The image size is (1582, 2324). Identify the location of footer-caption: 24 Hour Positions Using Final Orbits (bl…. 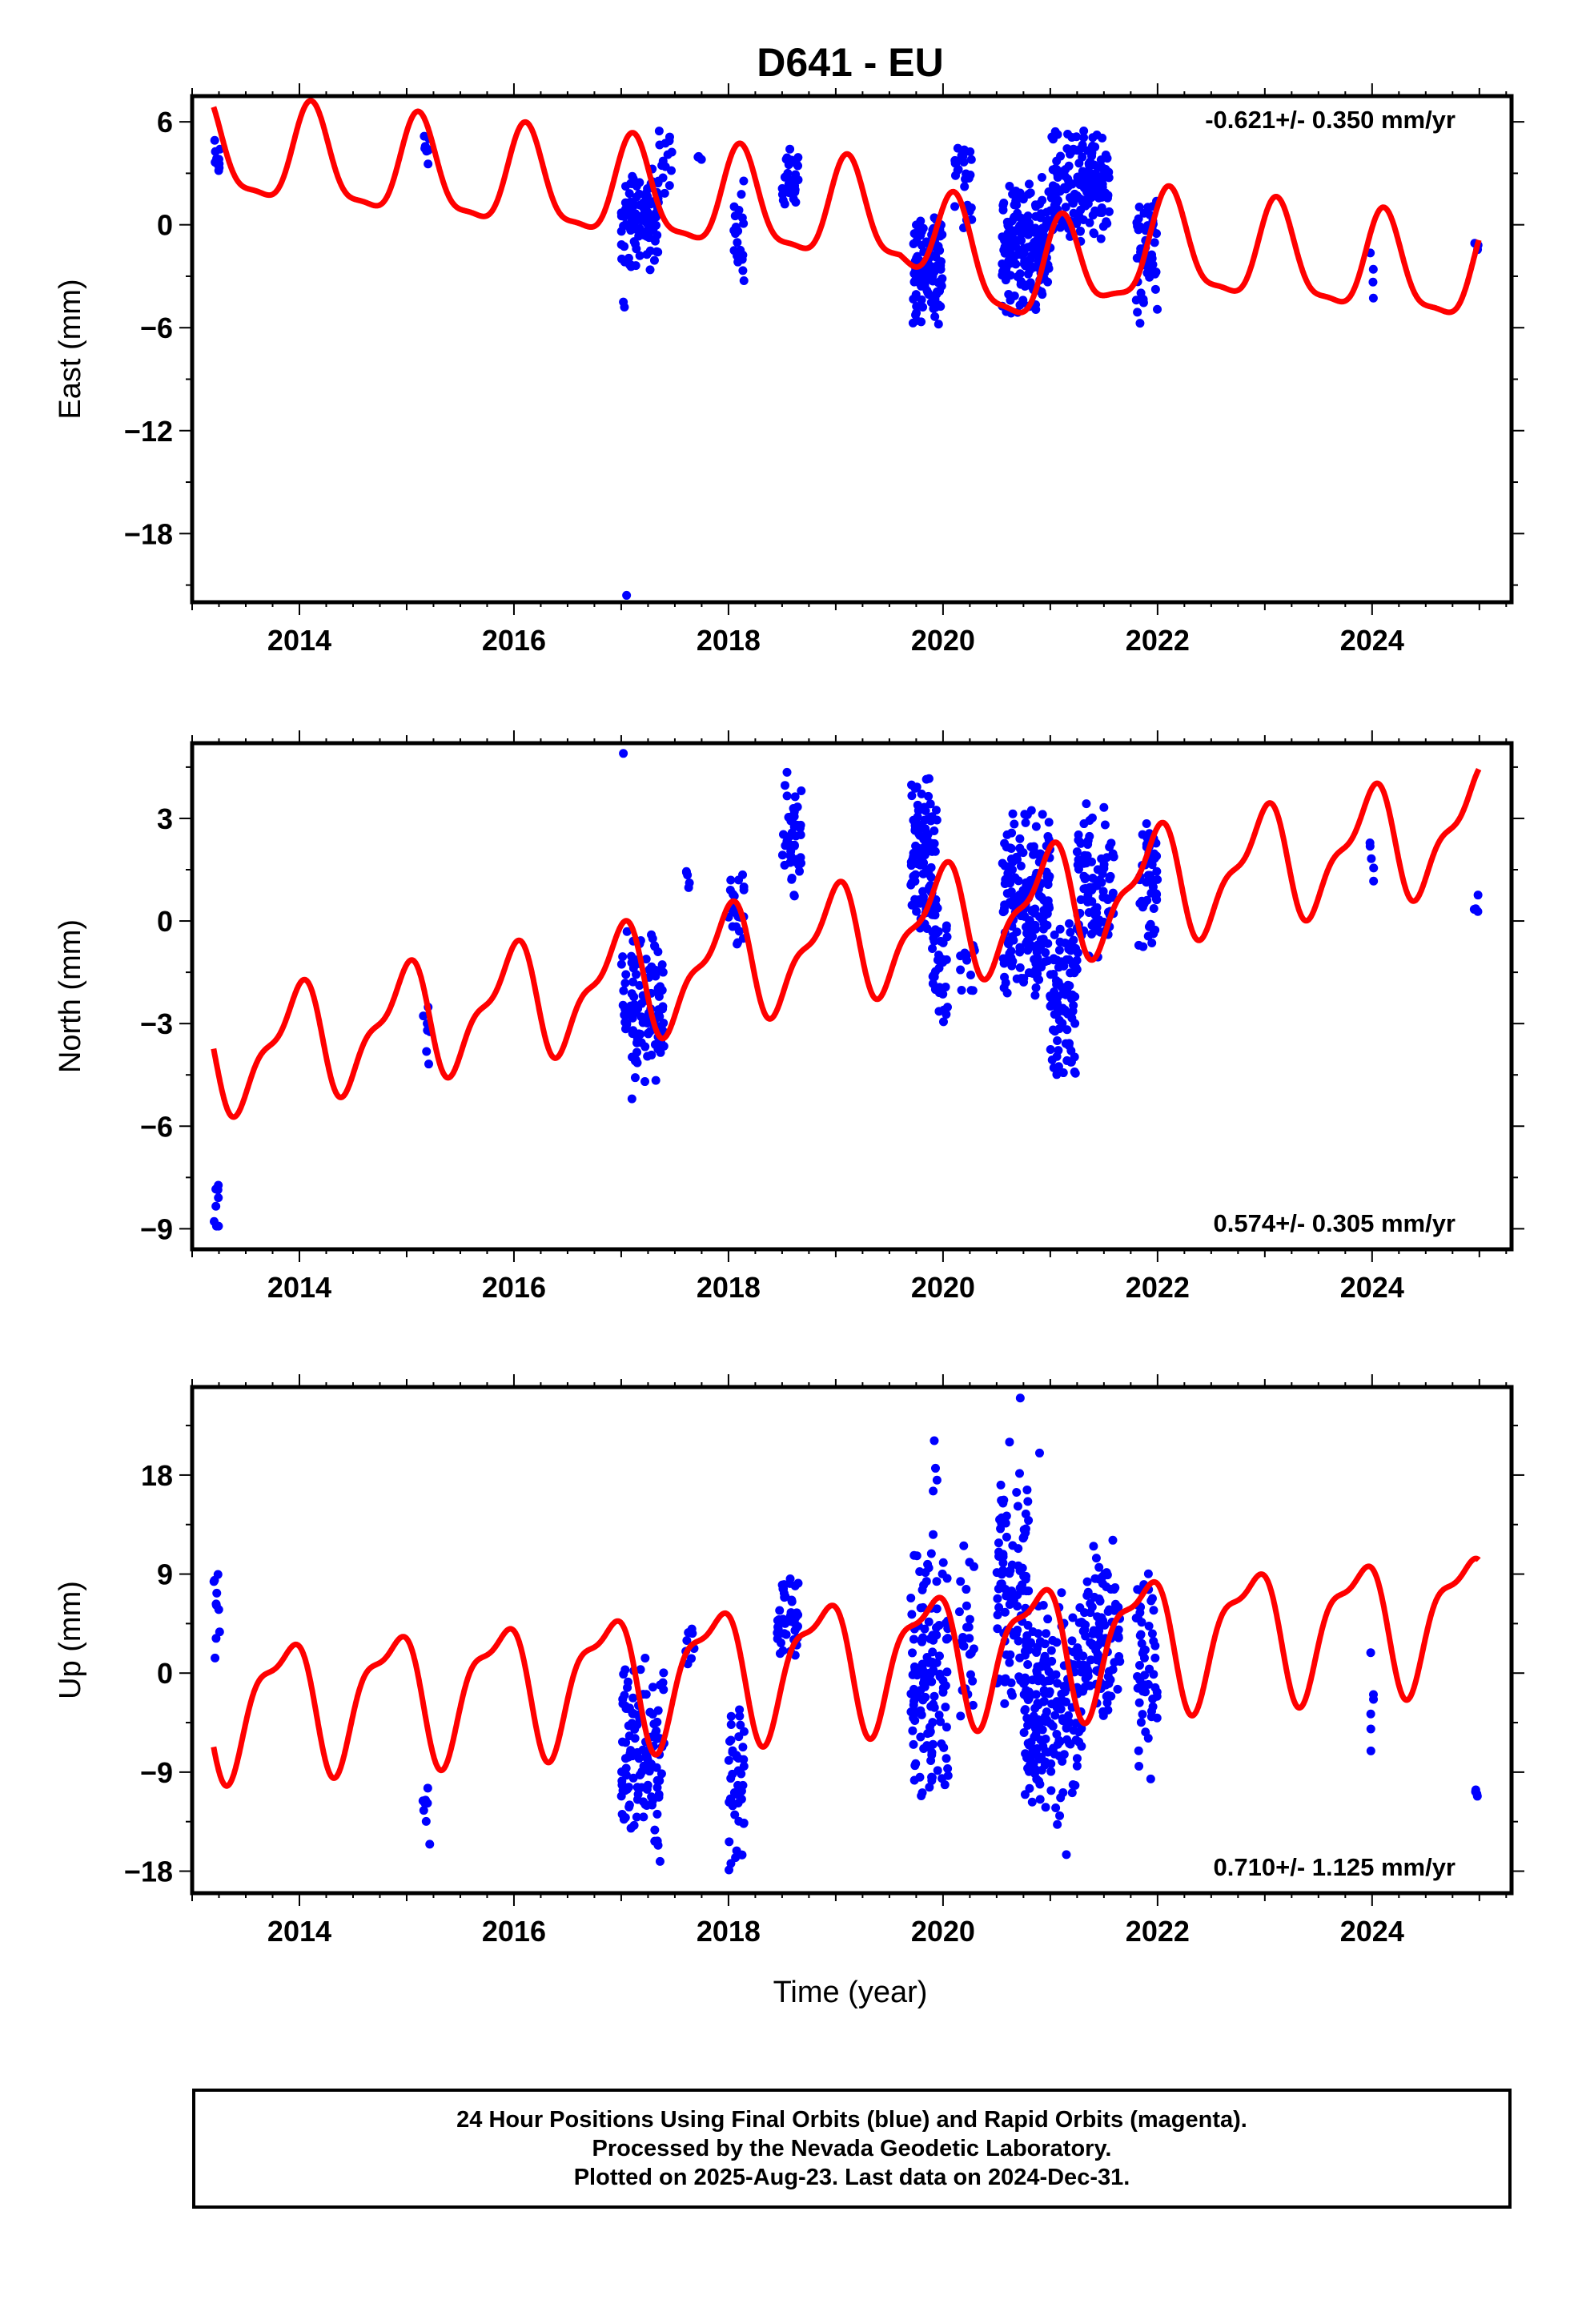
(852, 2149).